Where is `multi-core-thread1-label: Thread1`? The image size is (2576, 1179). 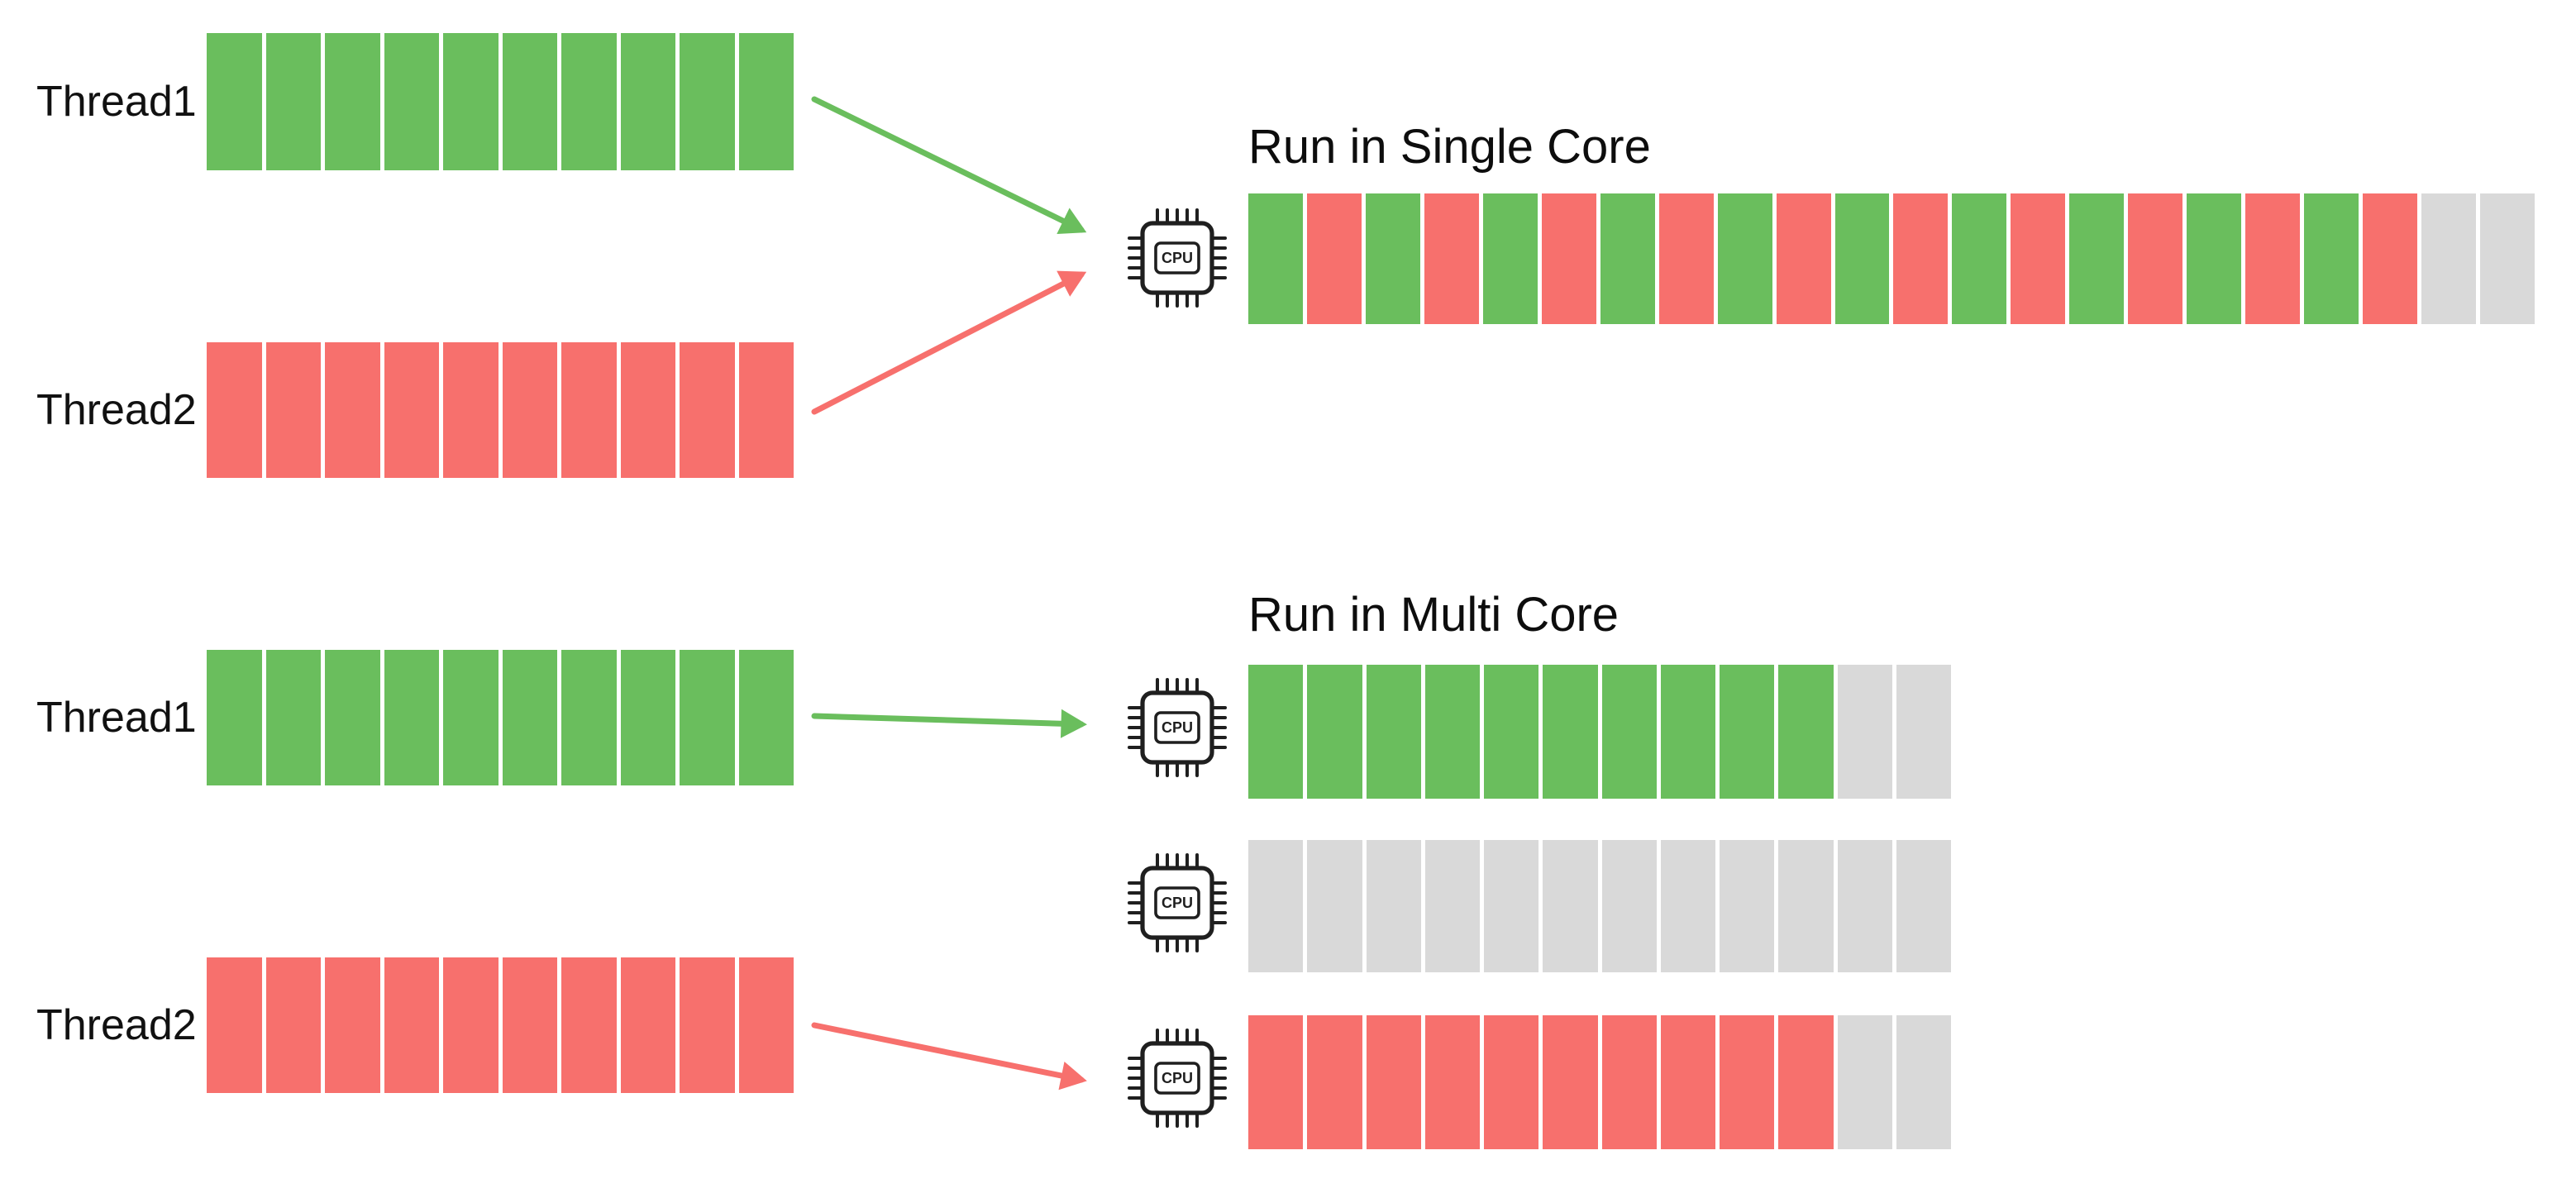 multi-core-thread1-label: Thread1 is located at coordinates (117, 718).